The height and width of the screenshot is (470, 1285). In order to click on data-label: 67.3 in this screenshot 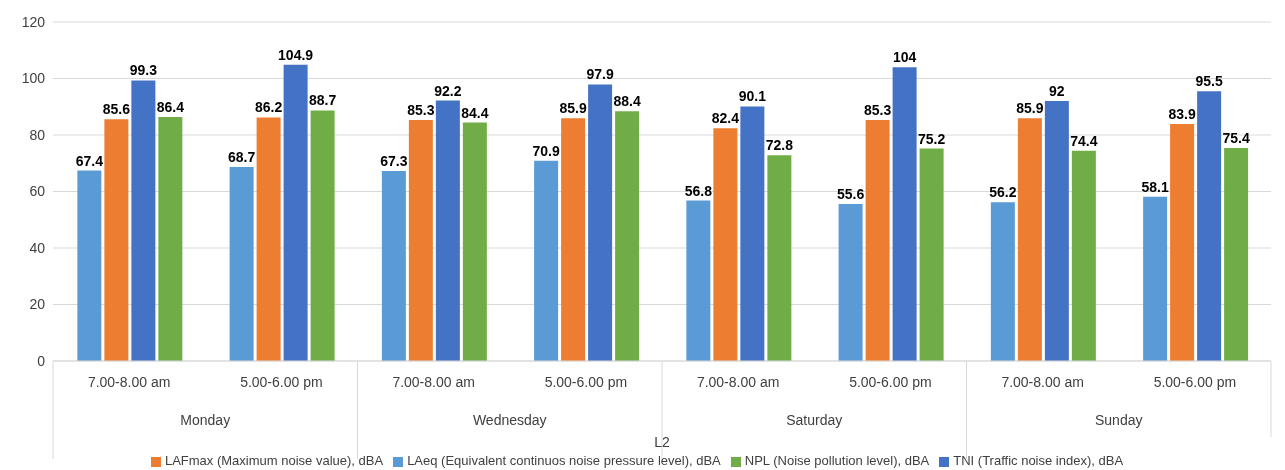, I will do `click(394, 160)`.